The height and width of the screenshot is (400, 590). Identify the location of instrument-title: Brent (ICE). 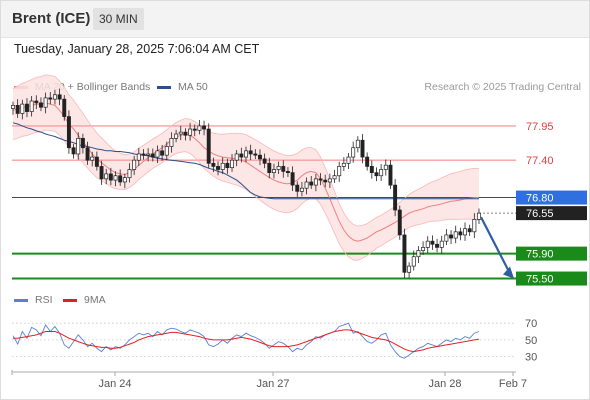
(51, 18).